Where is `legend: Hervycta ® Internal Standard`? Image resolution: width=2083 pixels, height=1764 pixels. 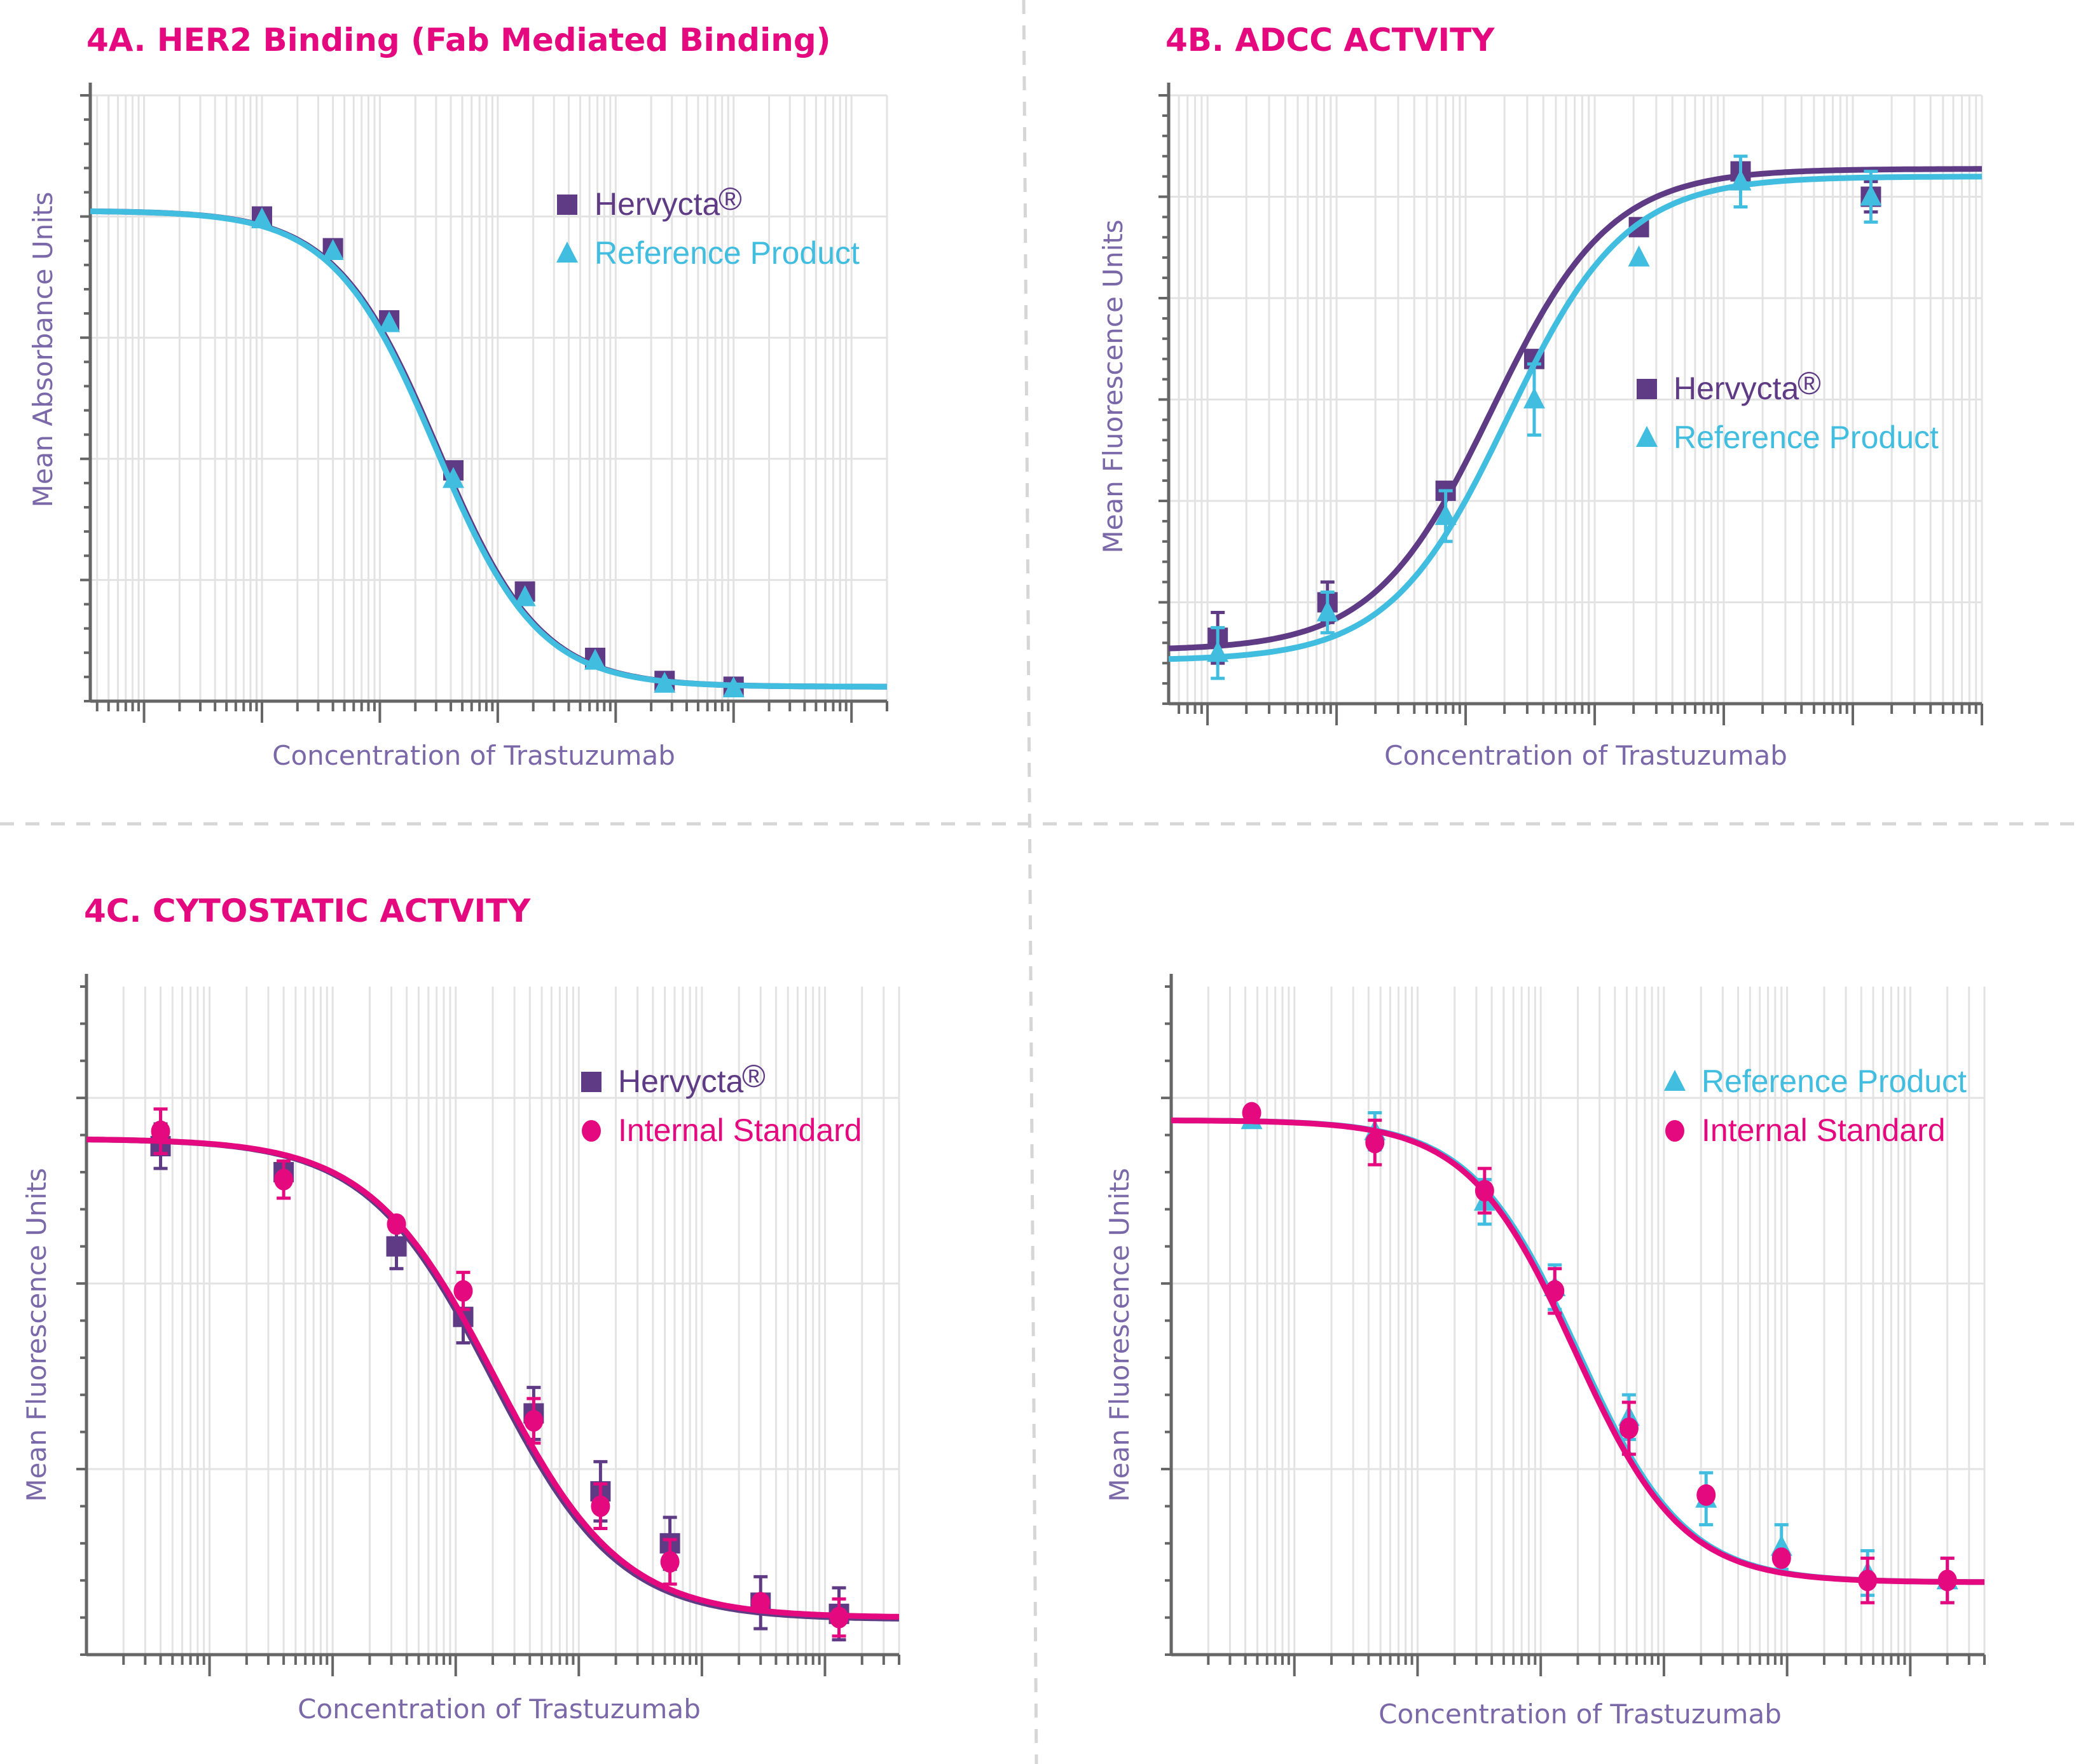
legend: Hervycta ® Internal Standard is located at coordinates (740, 1103).